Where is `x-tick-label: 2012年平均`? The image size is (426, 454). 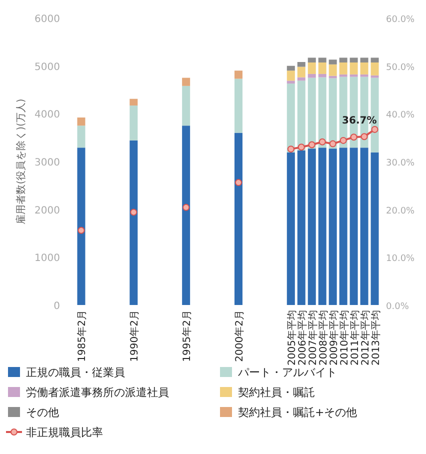 x-tick-label: 2012年平均 is located at coordinates (365, 338).